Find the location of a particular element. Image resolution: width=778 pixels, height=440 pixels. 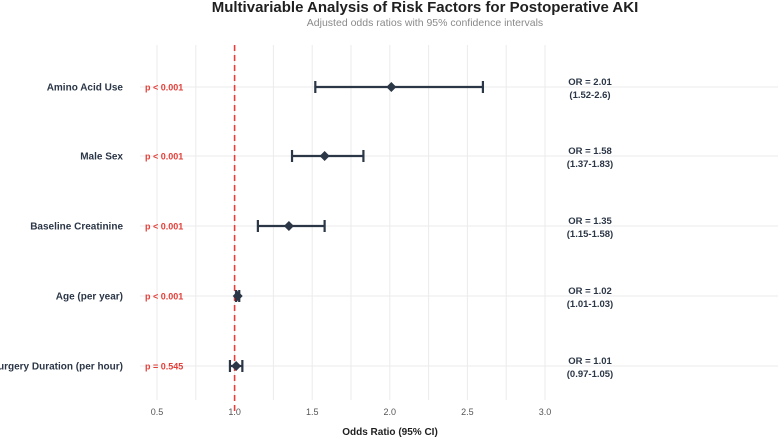

ci-value-label: (1.37-1.83) is located at coordinates (590, 164).